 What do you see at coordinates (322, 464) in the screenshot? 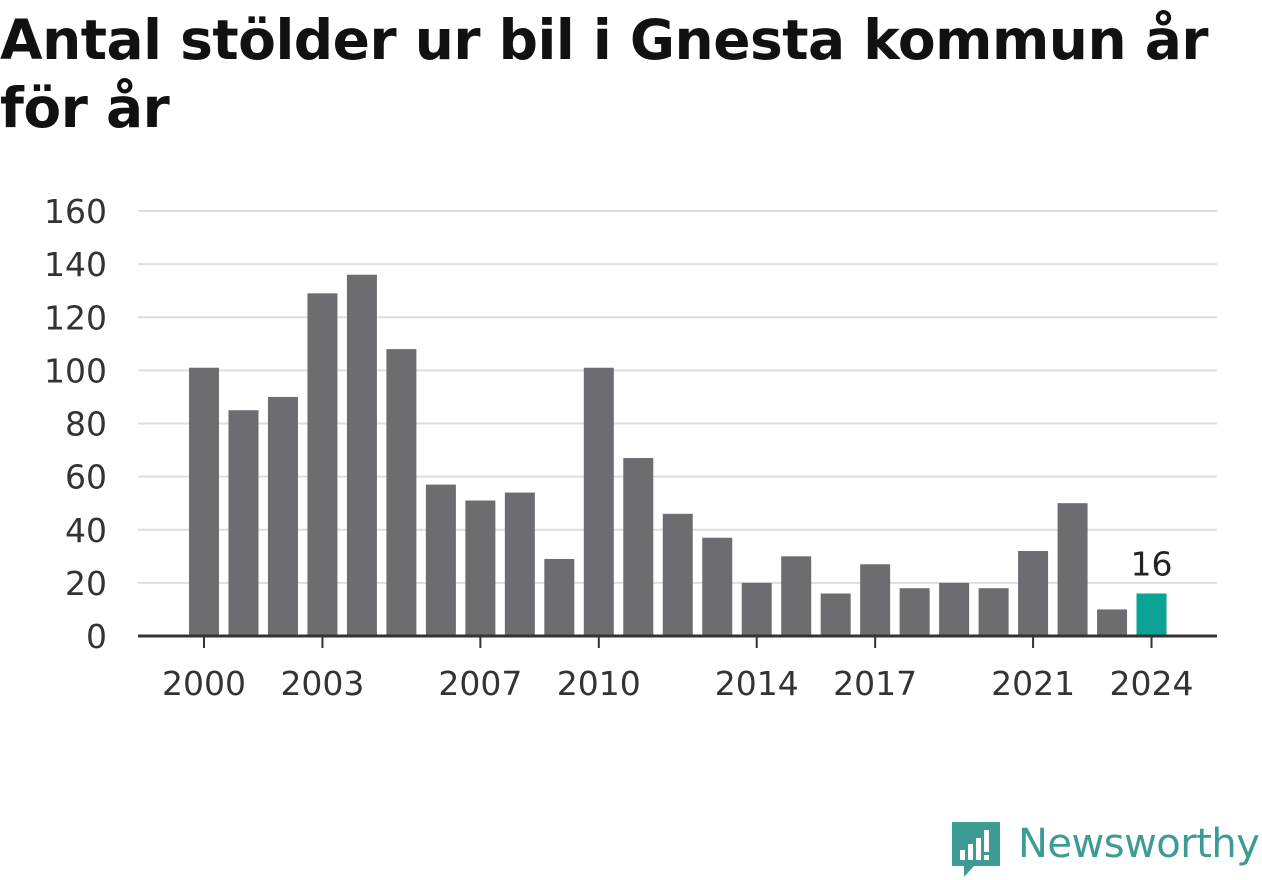
I see `bar-2003` at bounding box center [322, 464].